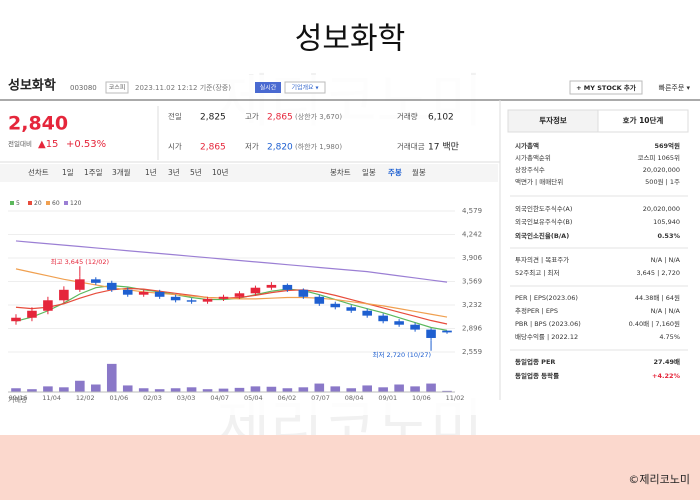  I want to click on x-tick-label: 07/07, so click(320, 398).